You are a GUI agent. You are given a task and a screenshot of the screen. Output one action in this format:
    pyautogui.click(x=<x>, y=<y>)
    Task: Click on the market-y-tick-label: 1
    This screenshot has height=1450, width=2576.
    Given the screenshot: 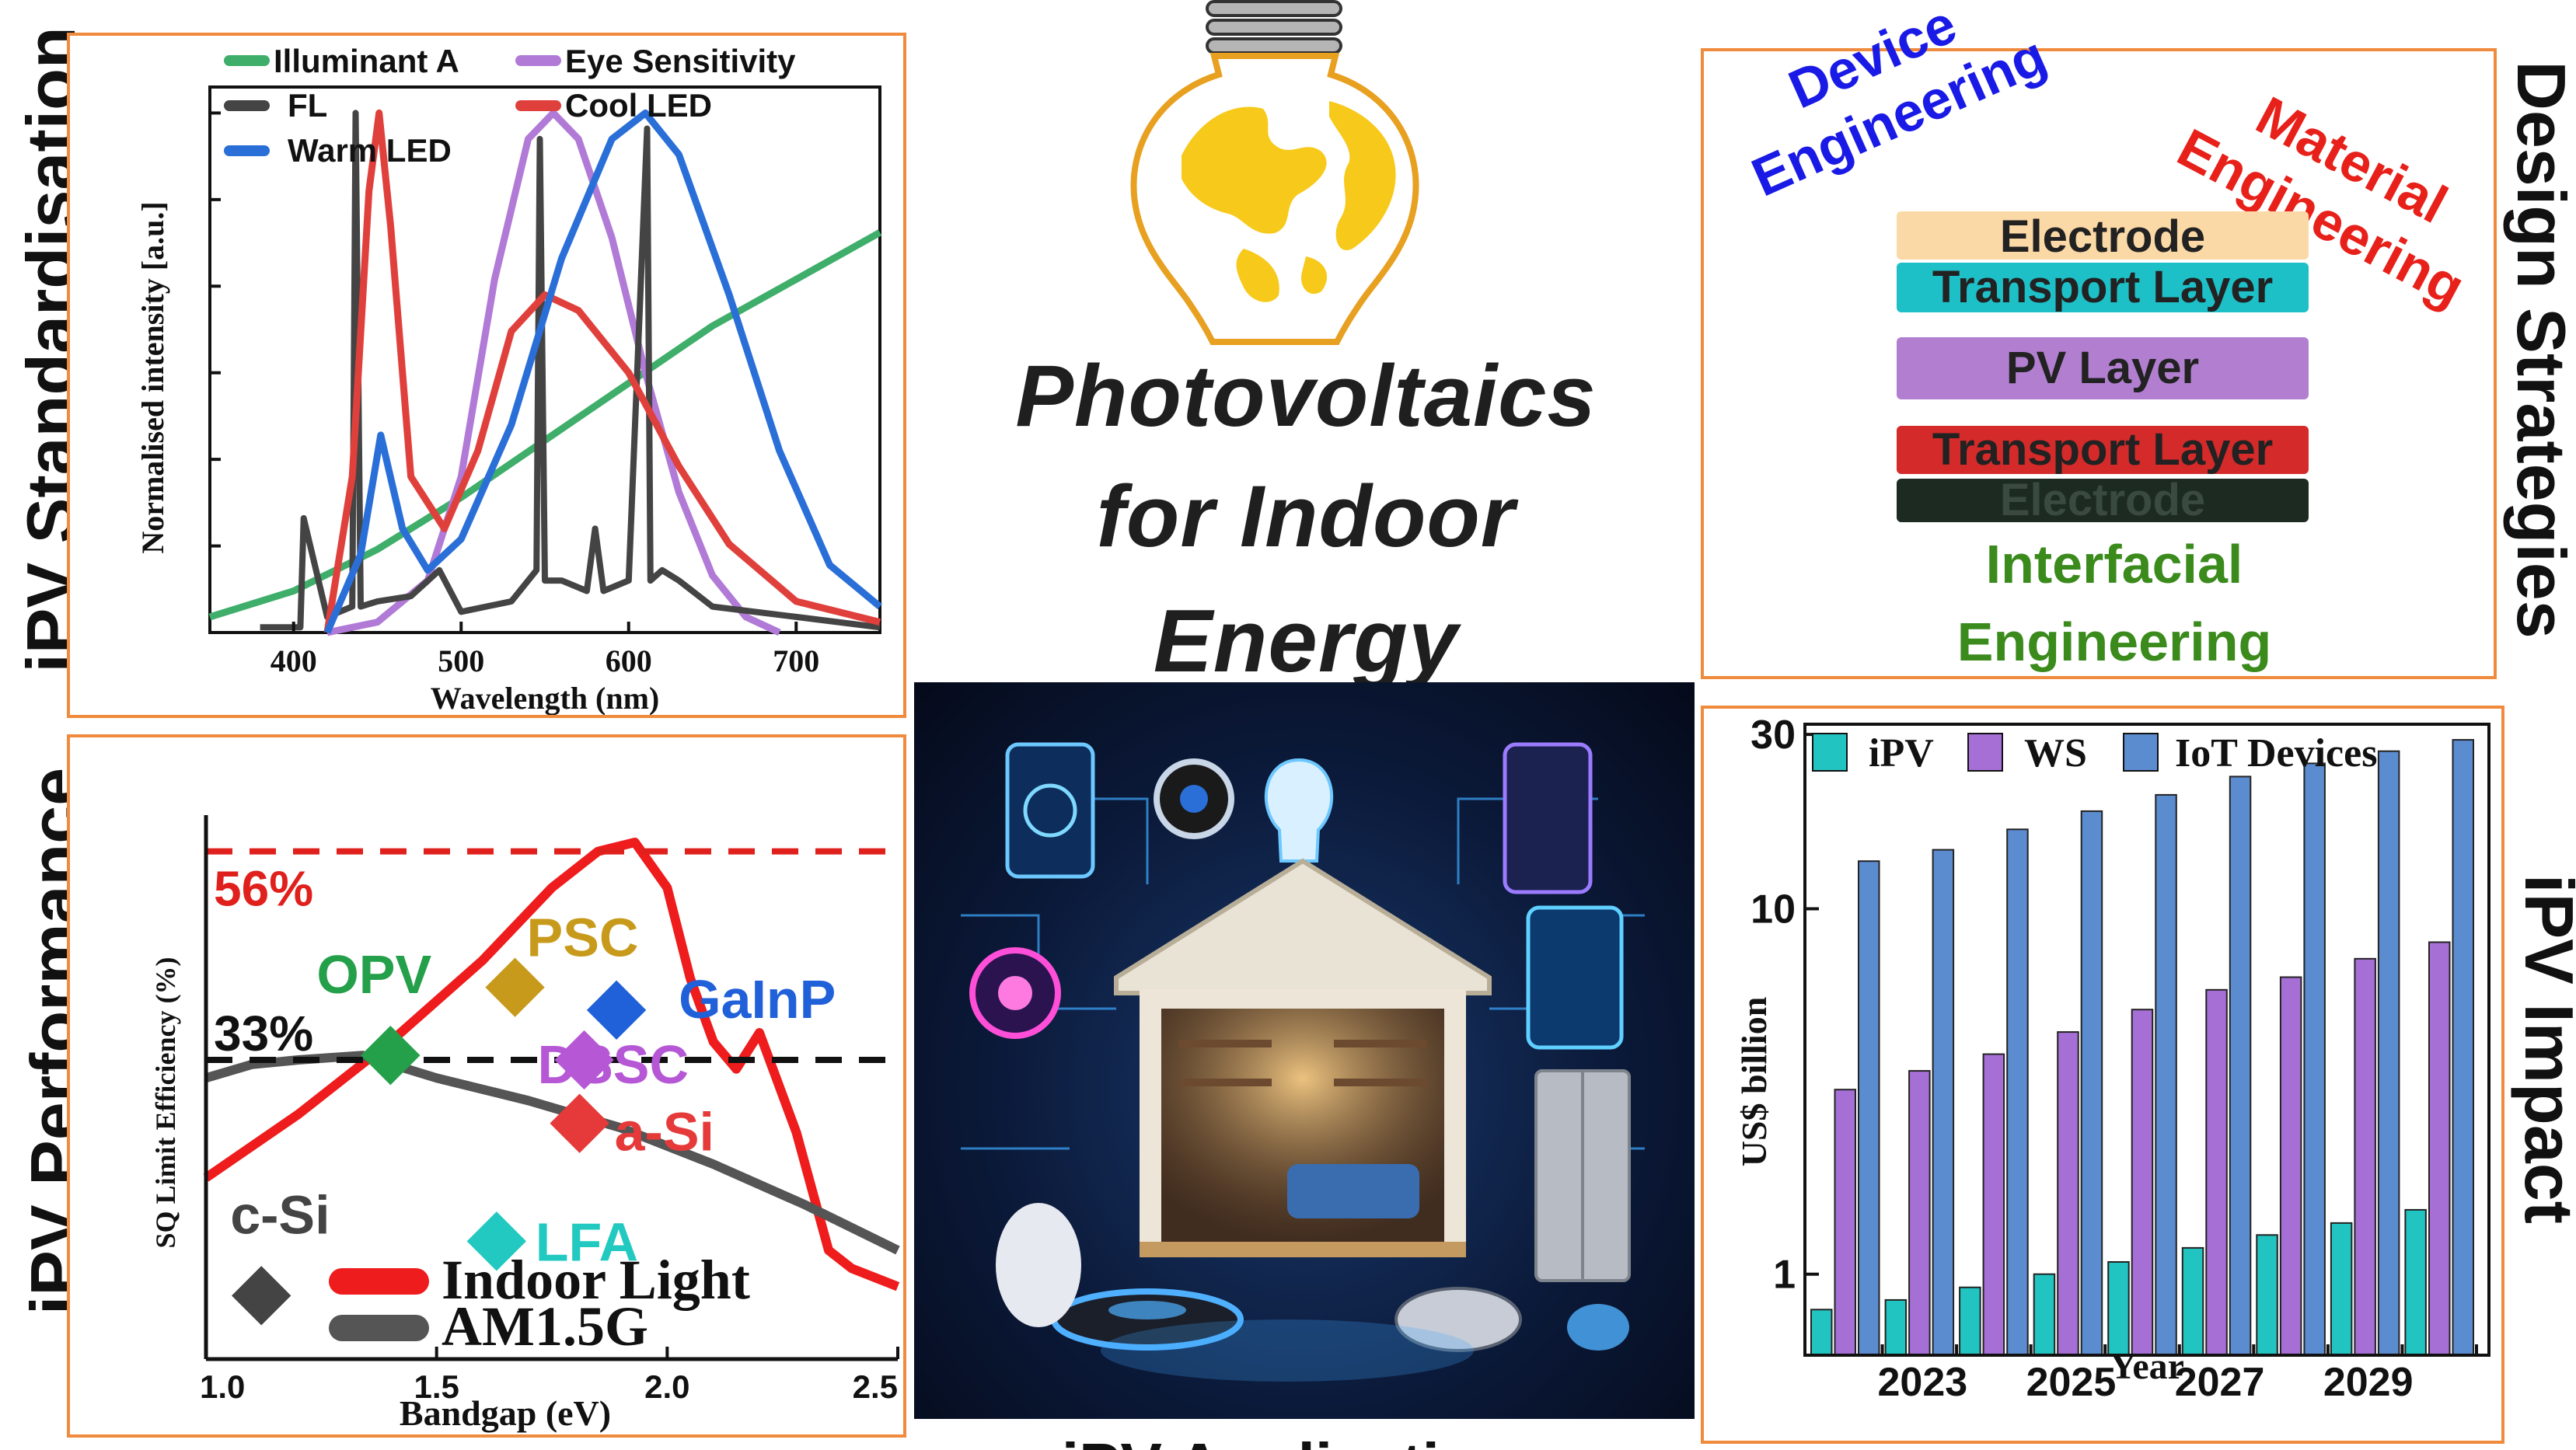 What is the action you would take?
    pyautogui.click(x=1784, y=1275)
    